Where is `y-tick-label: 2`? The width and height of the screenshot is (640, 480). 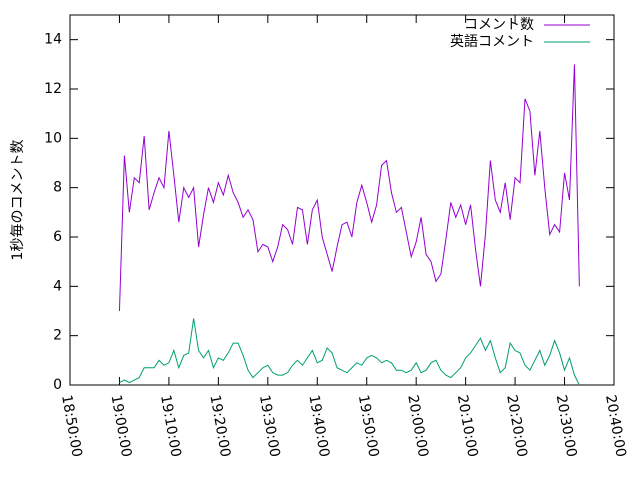 y-tick-label: 2 is located at coordinates (57, 336).